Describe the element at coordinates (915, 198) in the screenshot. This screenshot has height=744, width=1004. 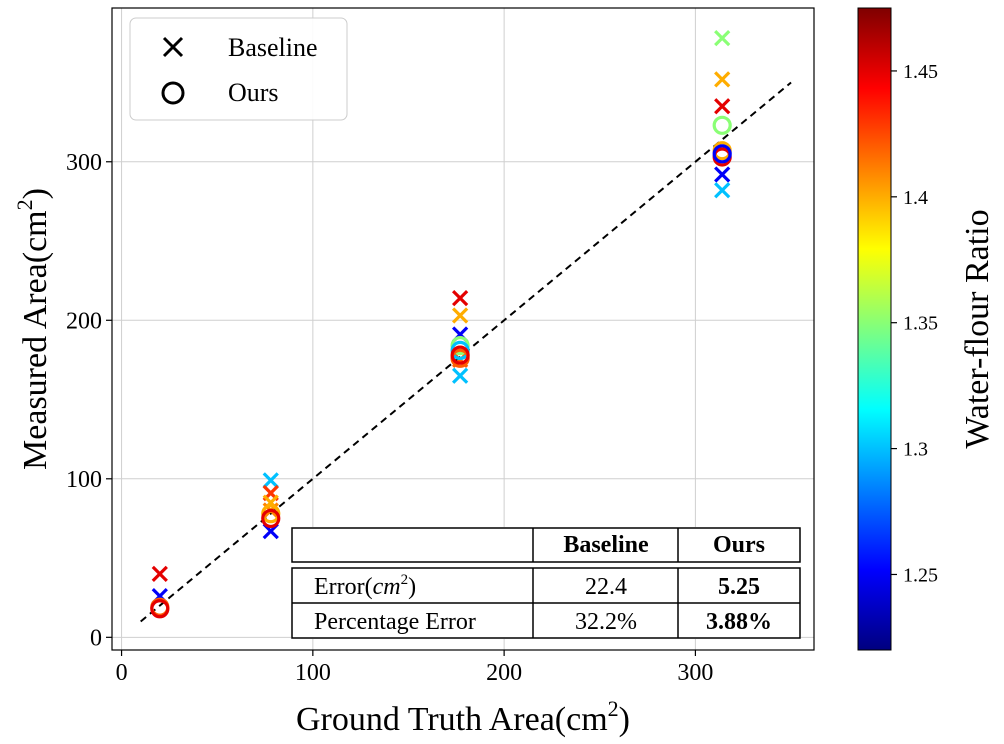
I see `colorbar-tick-label: 1.4` at that location.